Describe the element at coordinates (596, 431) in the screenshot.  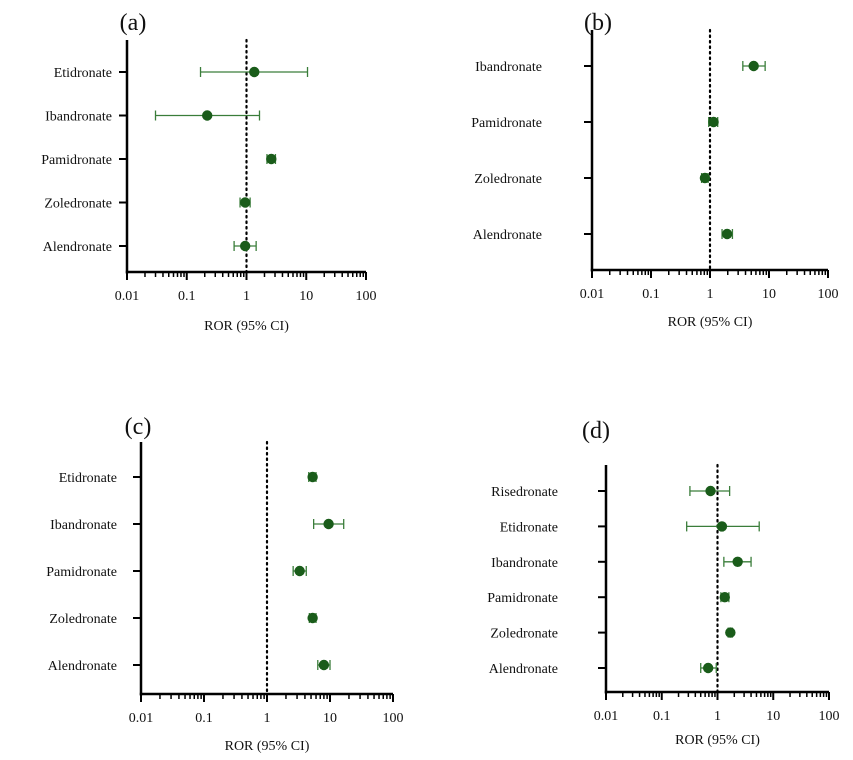
I see `panel-label: (d)` at that location.